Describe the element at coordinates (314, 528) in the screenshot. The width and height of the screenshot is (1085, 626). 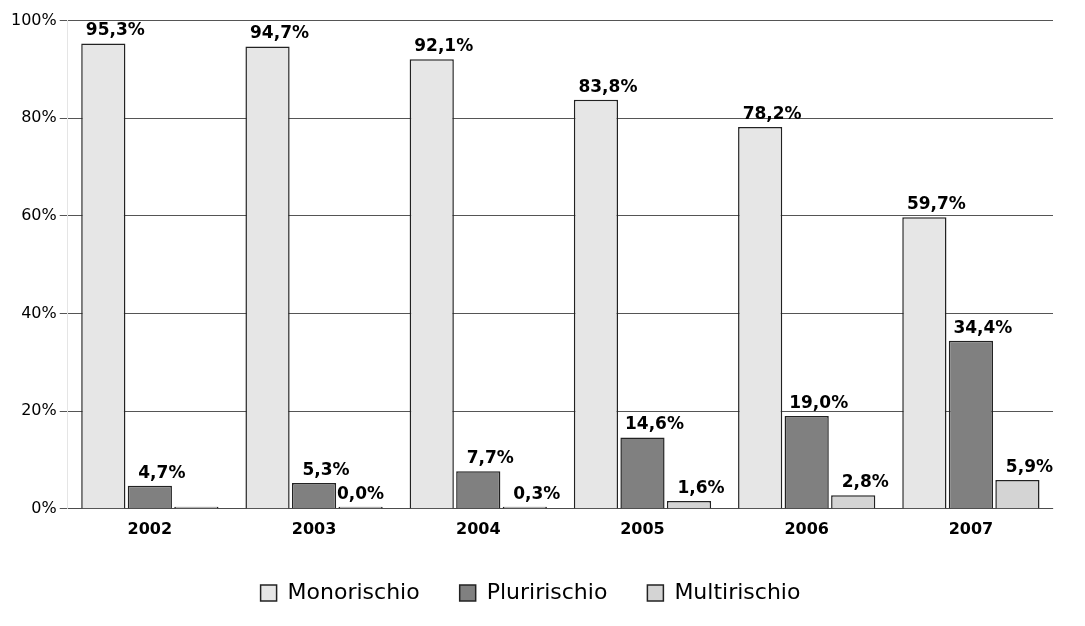
I see `x-tick-label: 2003` at that location.